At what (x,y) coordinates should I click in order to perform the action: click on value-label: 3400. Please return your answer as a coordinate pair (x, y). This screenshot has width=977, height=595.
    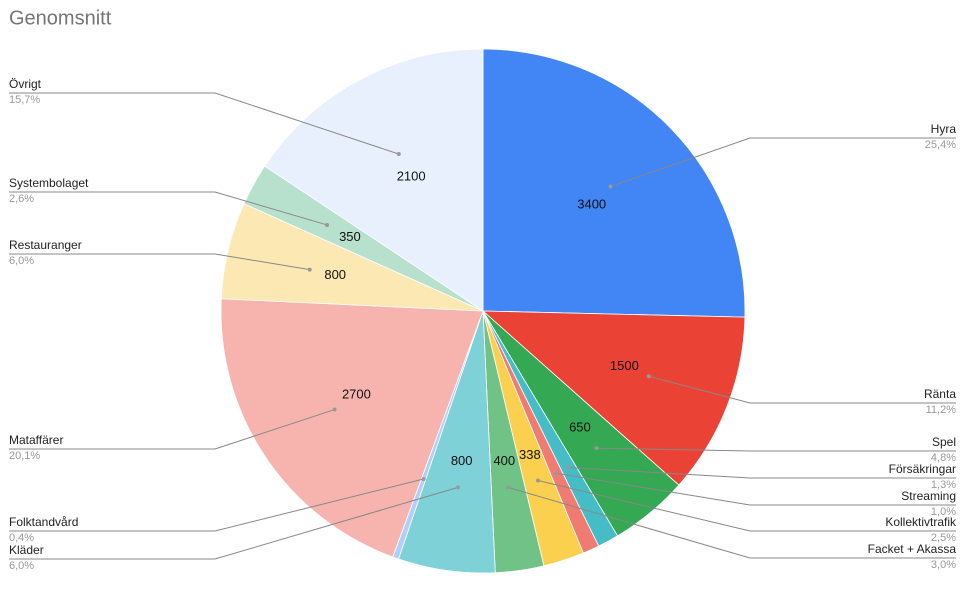
    Looking at the image, I should click on (591, 203).